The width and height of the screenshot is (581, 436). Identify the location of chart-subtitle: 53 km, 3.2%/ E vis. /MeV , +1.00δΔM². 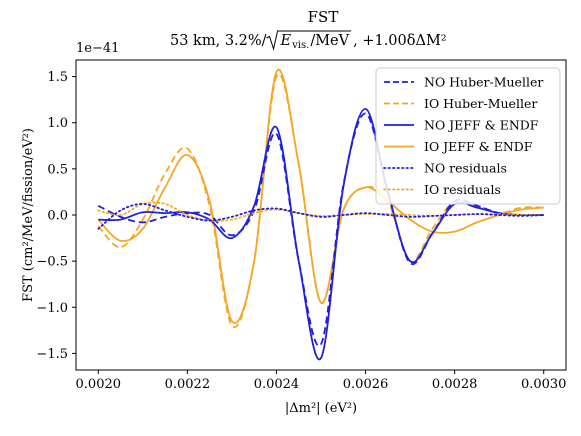
(308, 40).